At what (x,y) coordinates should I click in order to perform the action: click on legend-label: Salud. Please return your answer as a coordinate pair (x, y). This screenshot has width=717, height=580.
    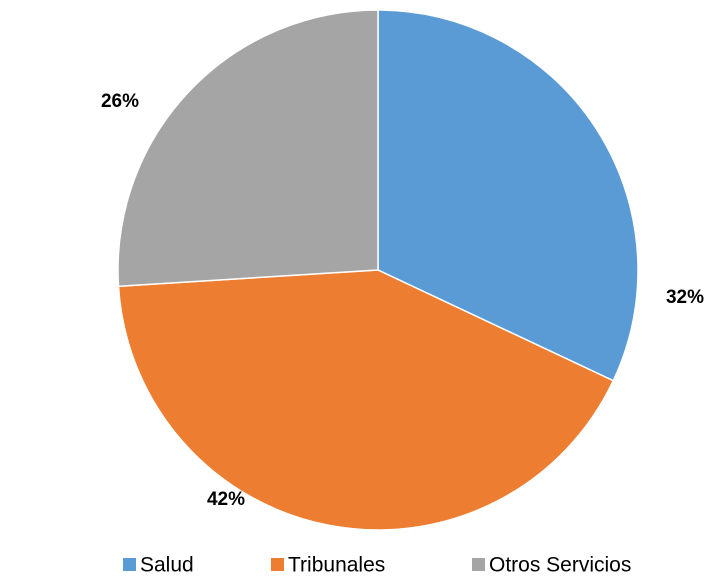
    Looking at the image, I should click on (167, 565).